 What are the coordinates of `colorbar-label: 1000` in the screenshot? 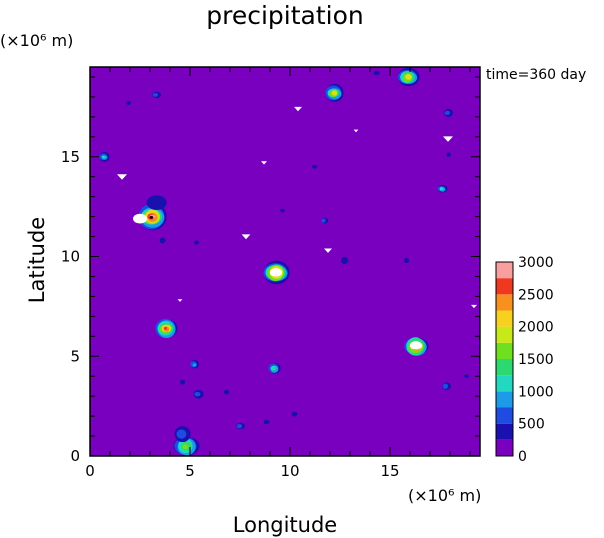 It's located at (536, 392).